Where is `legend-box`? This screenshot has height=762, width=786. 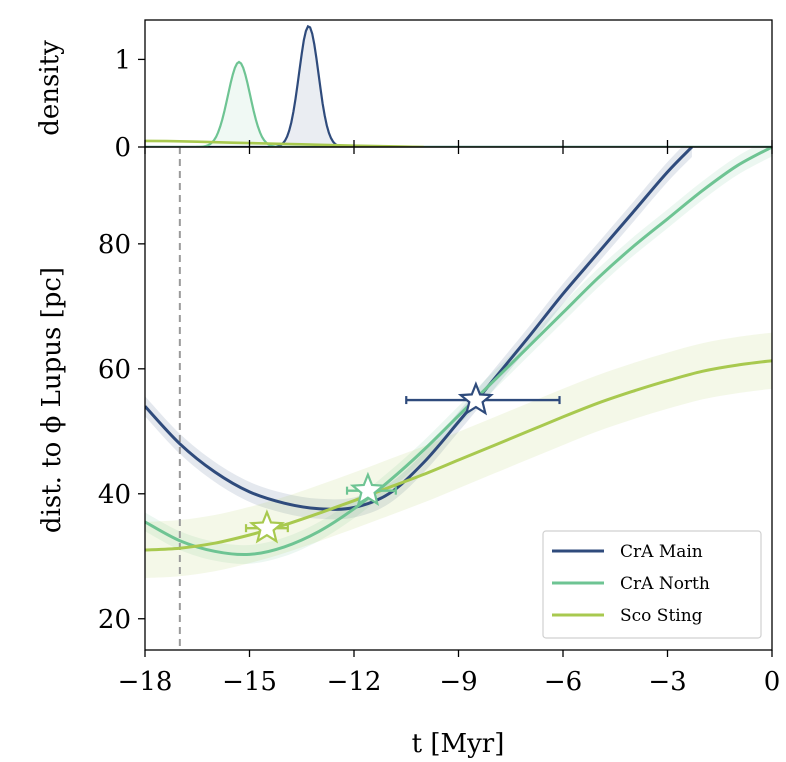 legend-box is located at coordinates (652, 584).